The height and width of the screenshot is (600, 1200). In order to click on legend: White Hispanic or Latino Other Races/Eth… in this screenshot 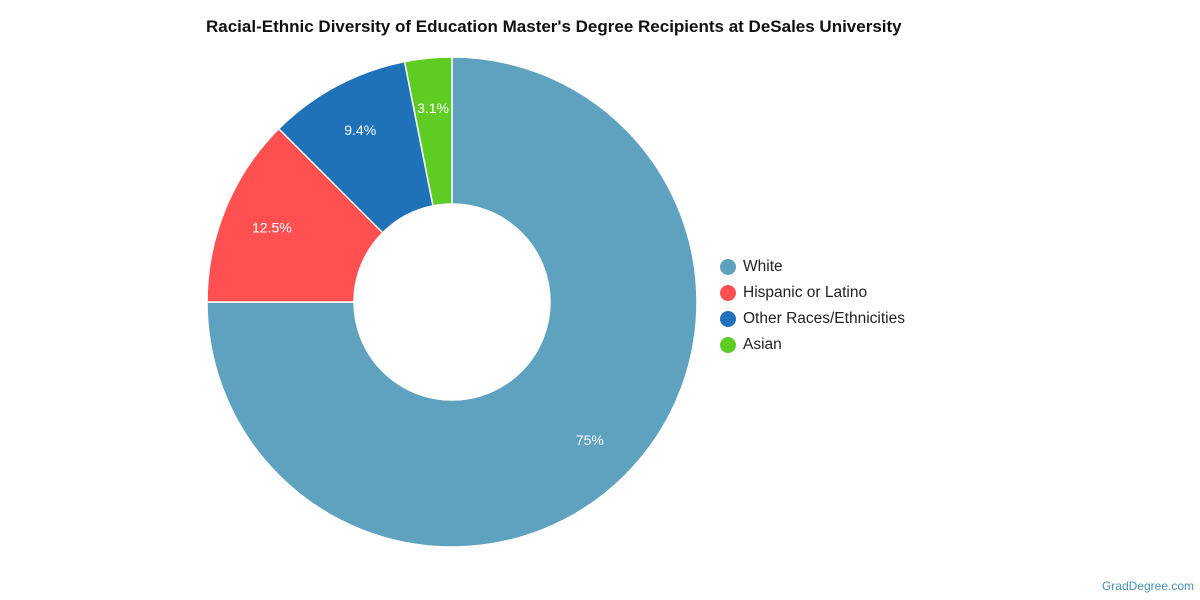, I will do `click(812, 306)`.